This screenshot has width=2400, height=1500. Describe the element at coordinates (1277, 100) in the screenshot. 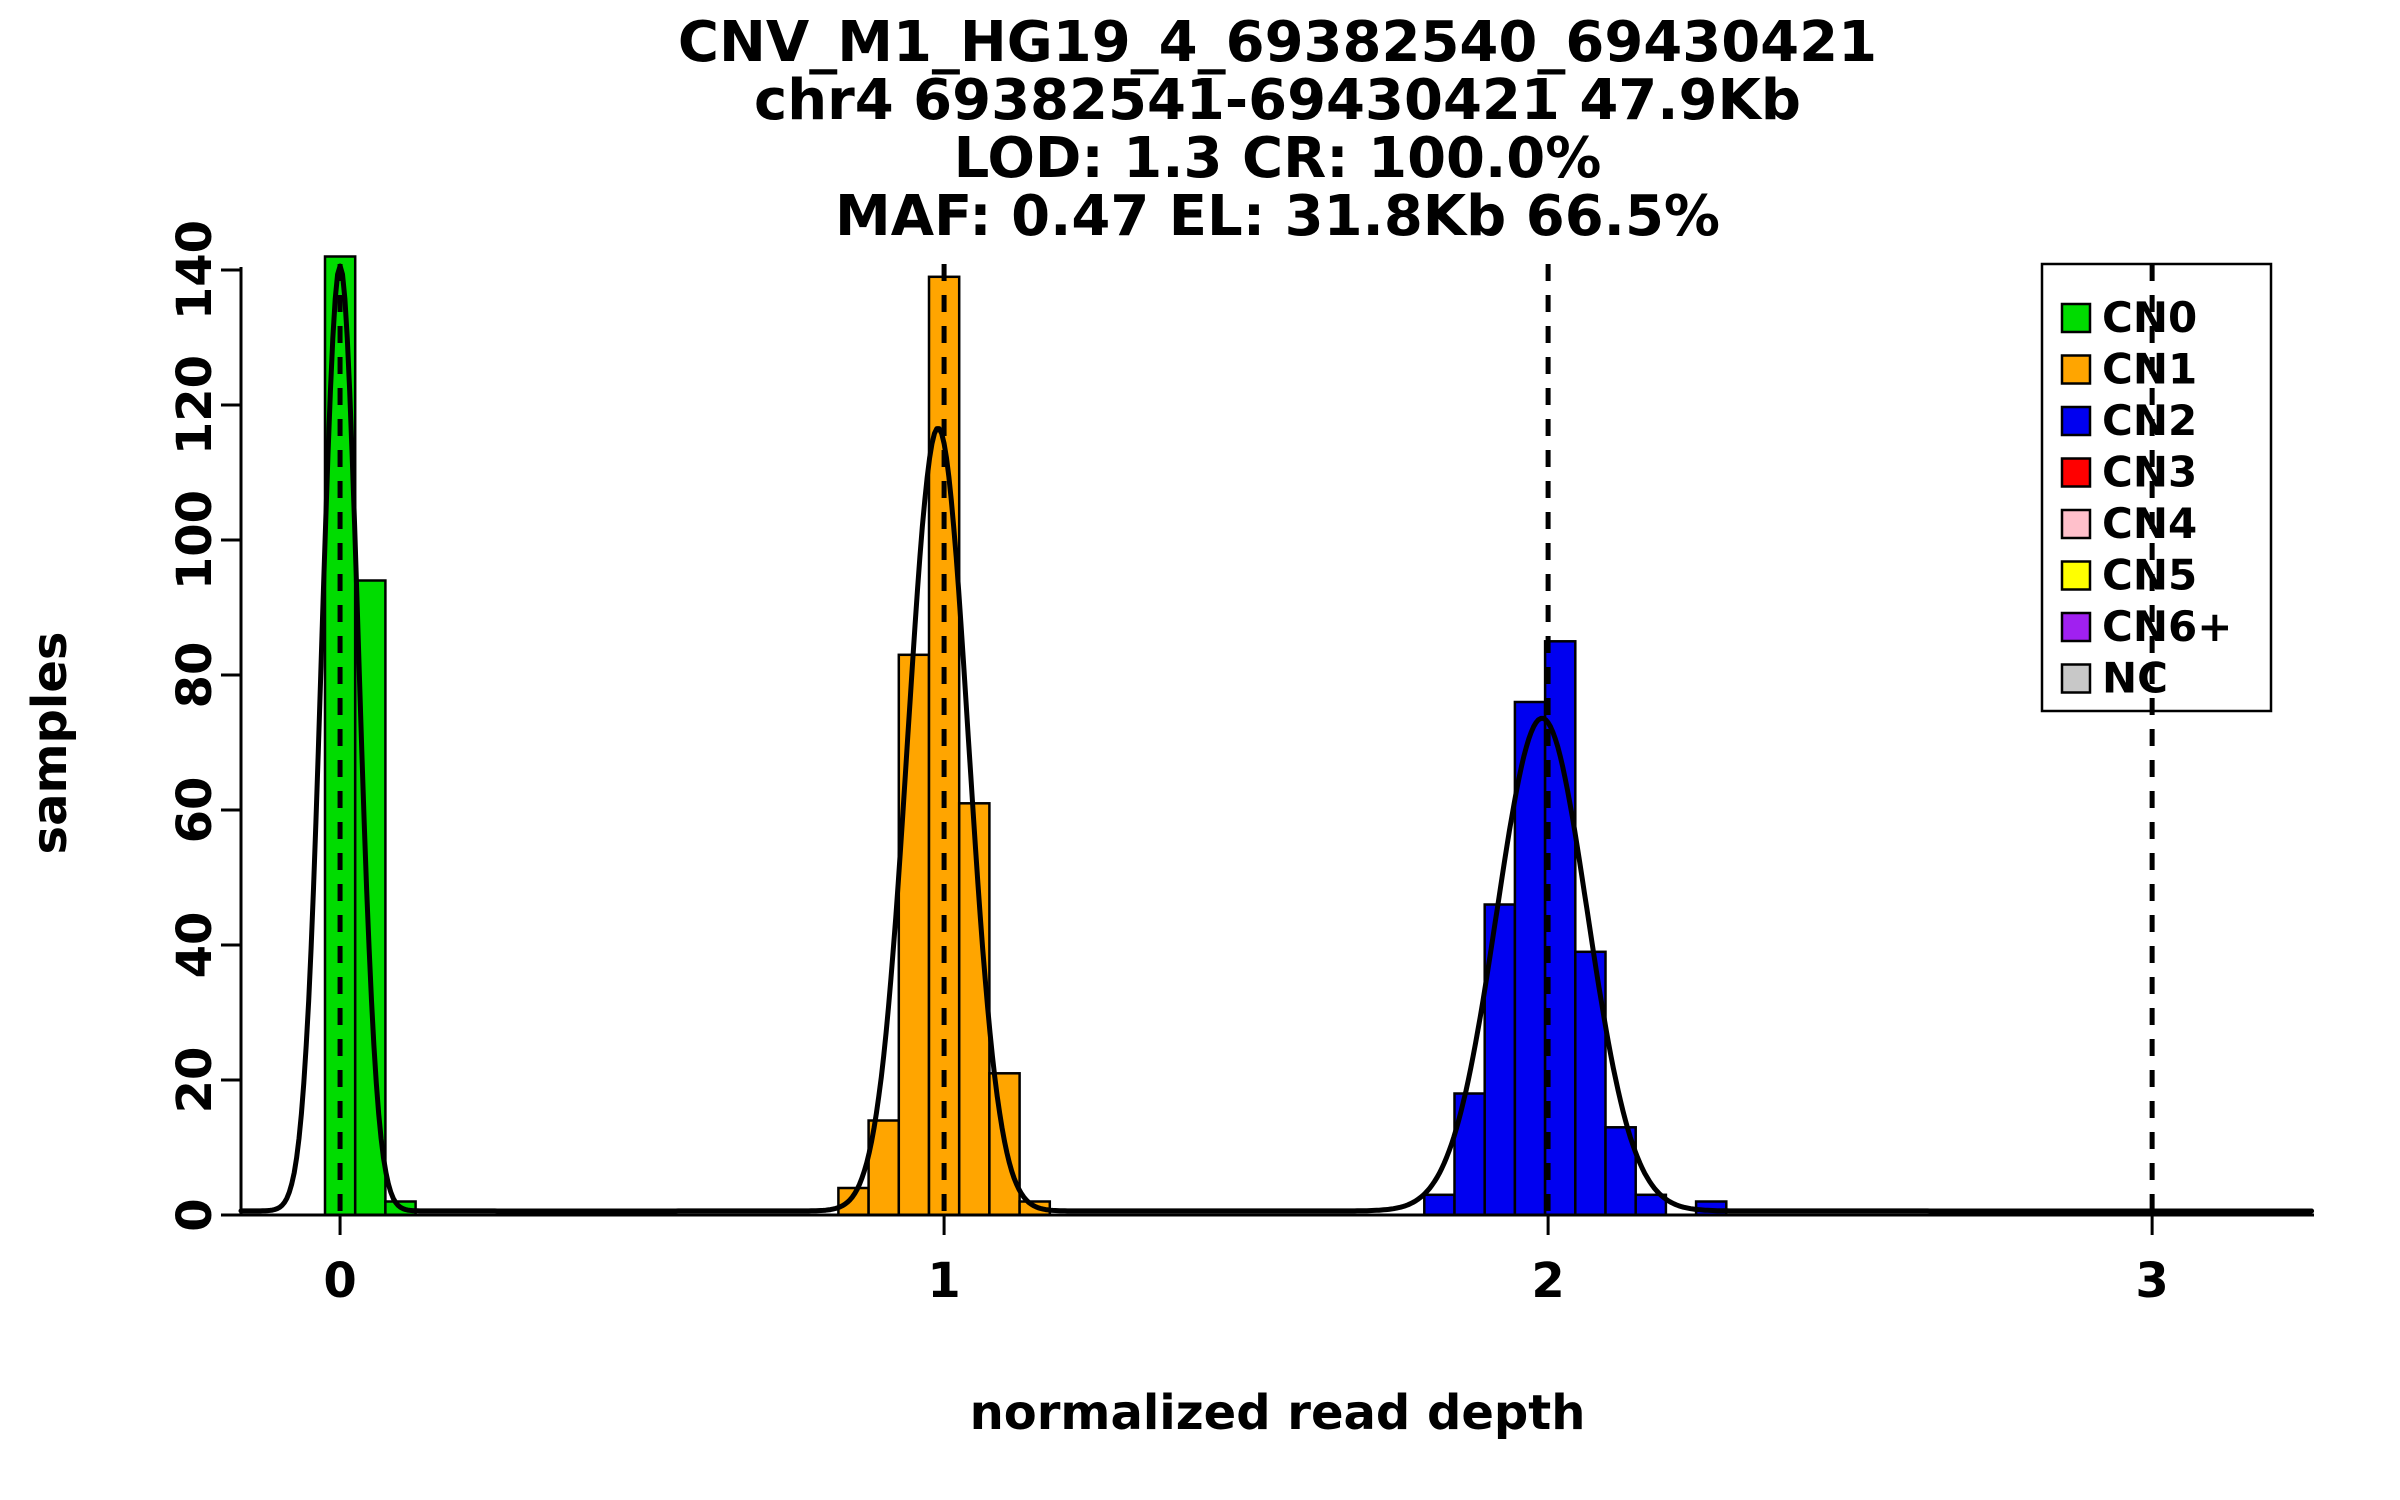

I see `chart-title-line-2: chr4 69382541-69430421 47.9Kb` at that location.